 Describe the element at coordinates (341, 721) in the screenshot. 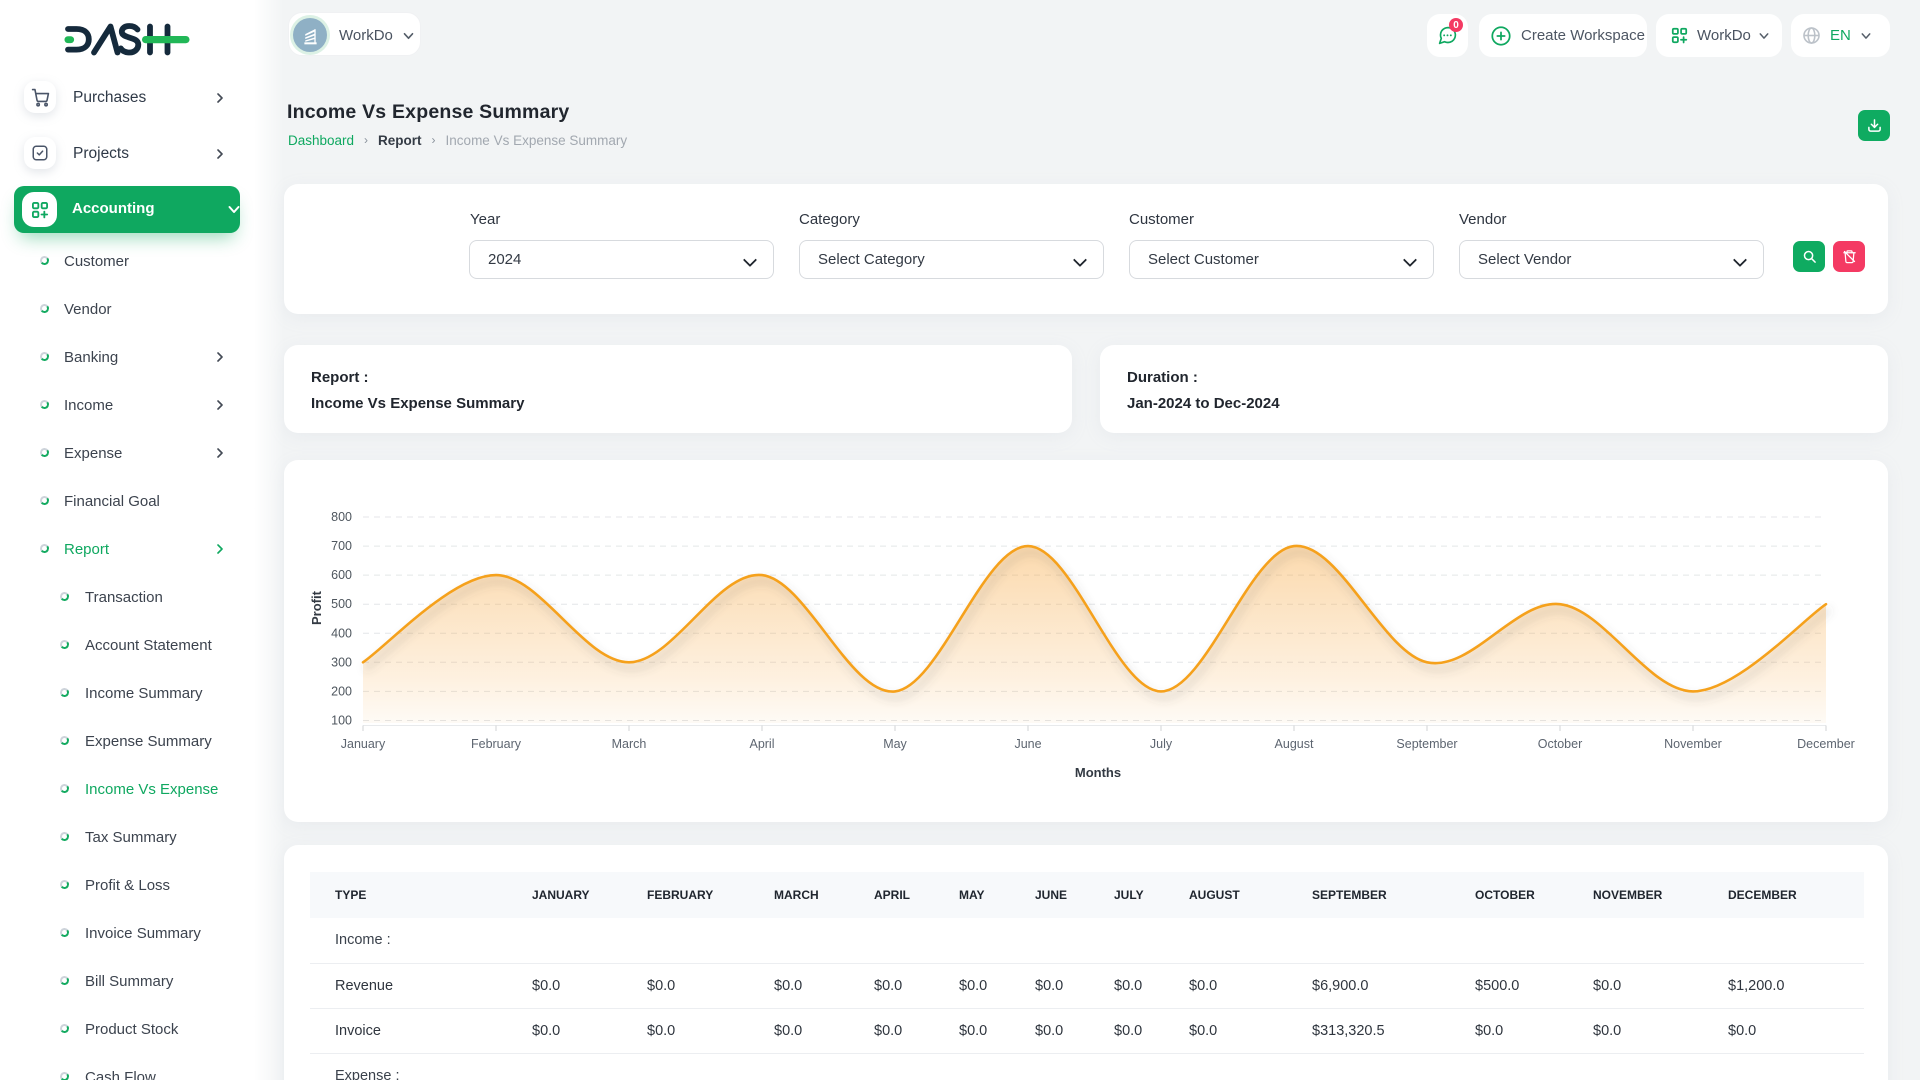

I see `svg-text: 100` at that location.